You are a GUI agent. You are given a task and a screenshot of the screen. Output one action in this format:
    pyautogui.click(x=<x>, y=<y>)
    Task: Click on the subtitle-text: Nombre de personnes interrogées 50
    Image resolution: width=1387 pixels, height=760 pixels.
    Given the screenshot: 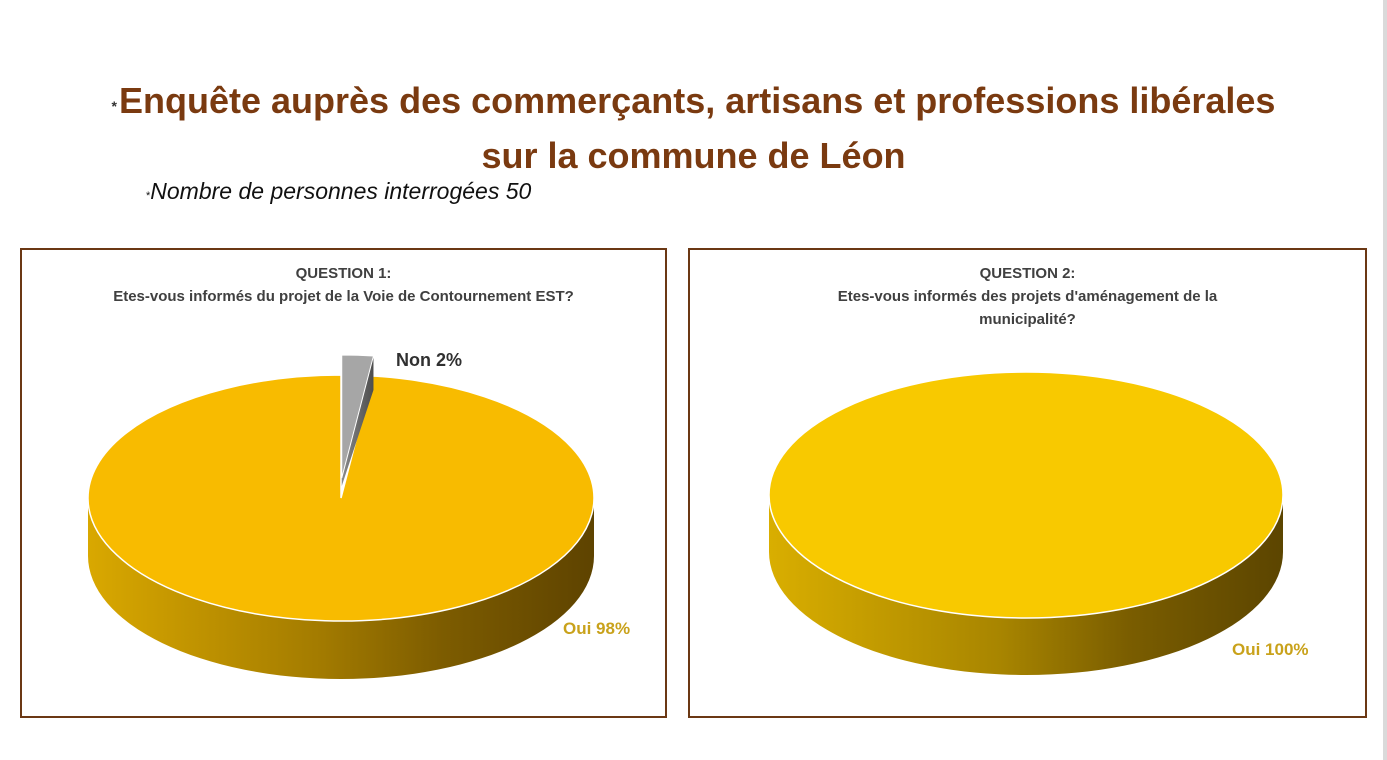 What is the action you would take?
    pyautogui.click(x=341, y=191)
    